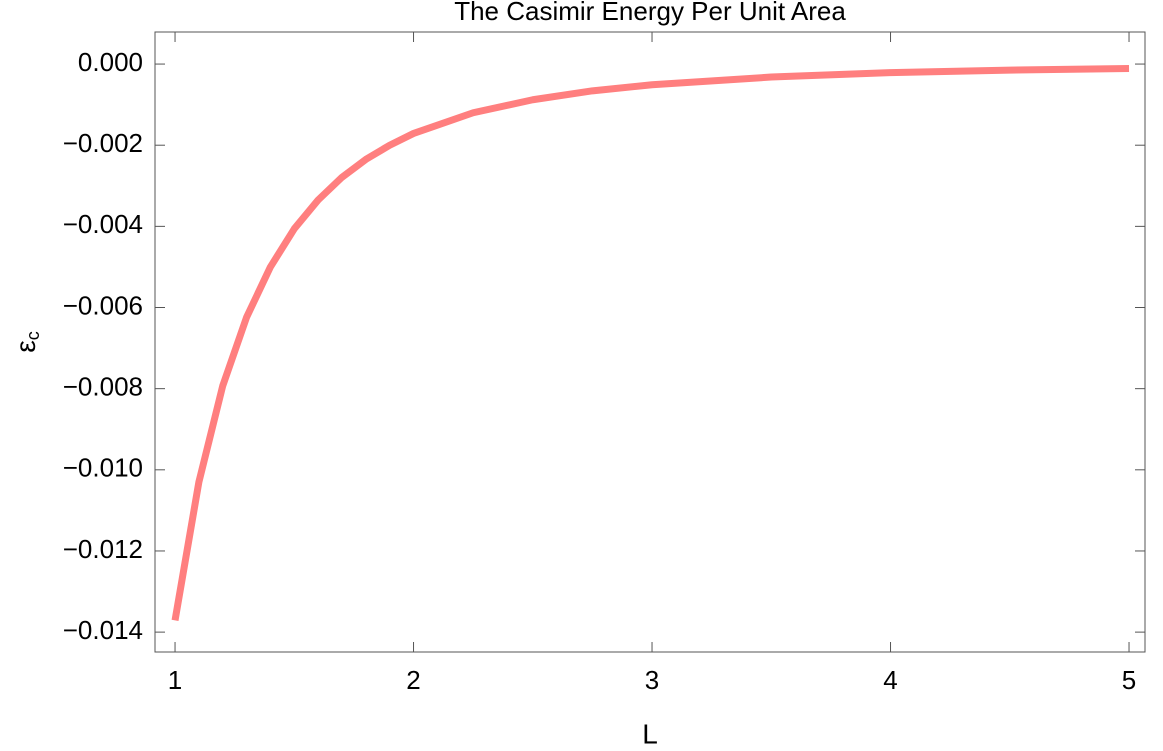 This screenshot has width=1163, height=751. Describe the element at coordinates (890, 680) in the screenshot. I see `x-tick-label: 4` at that location.